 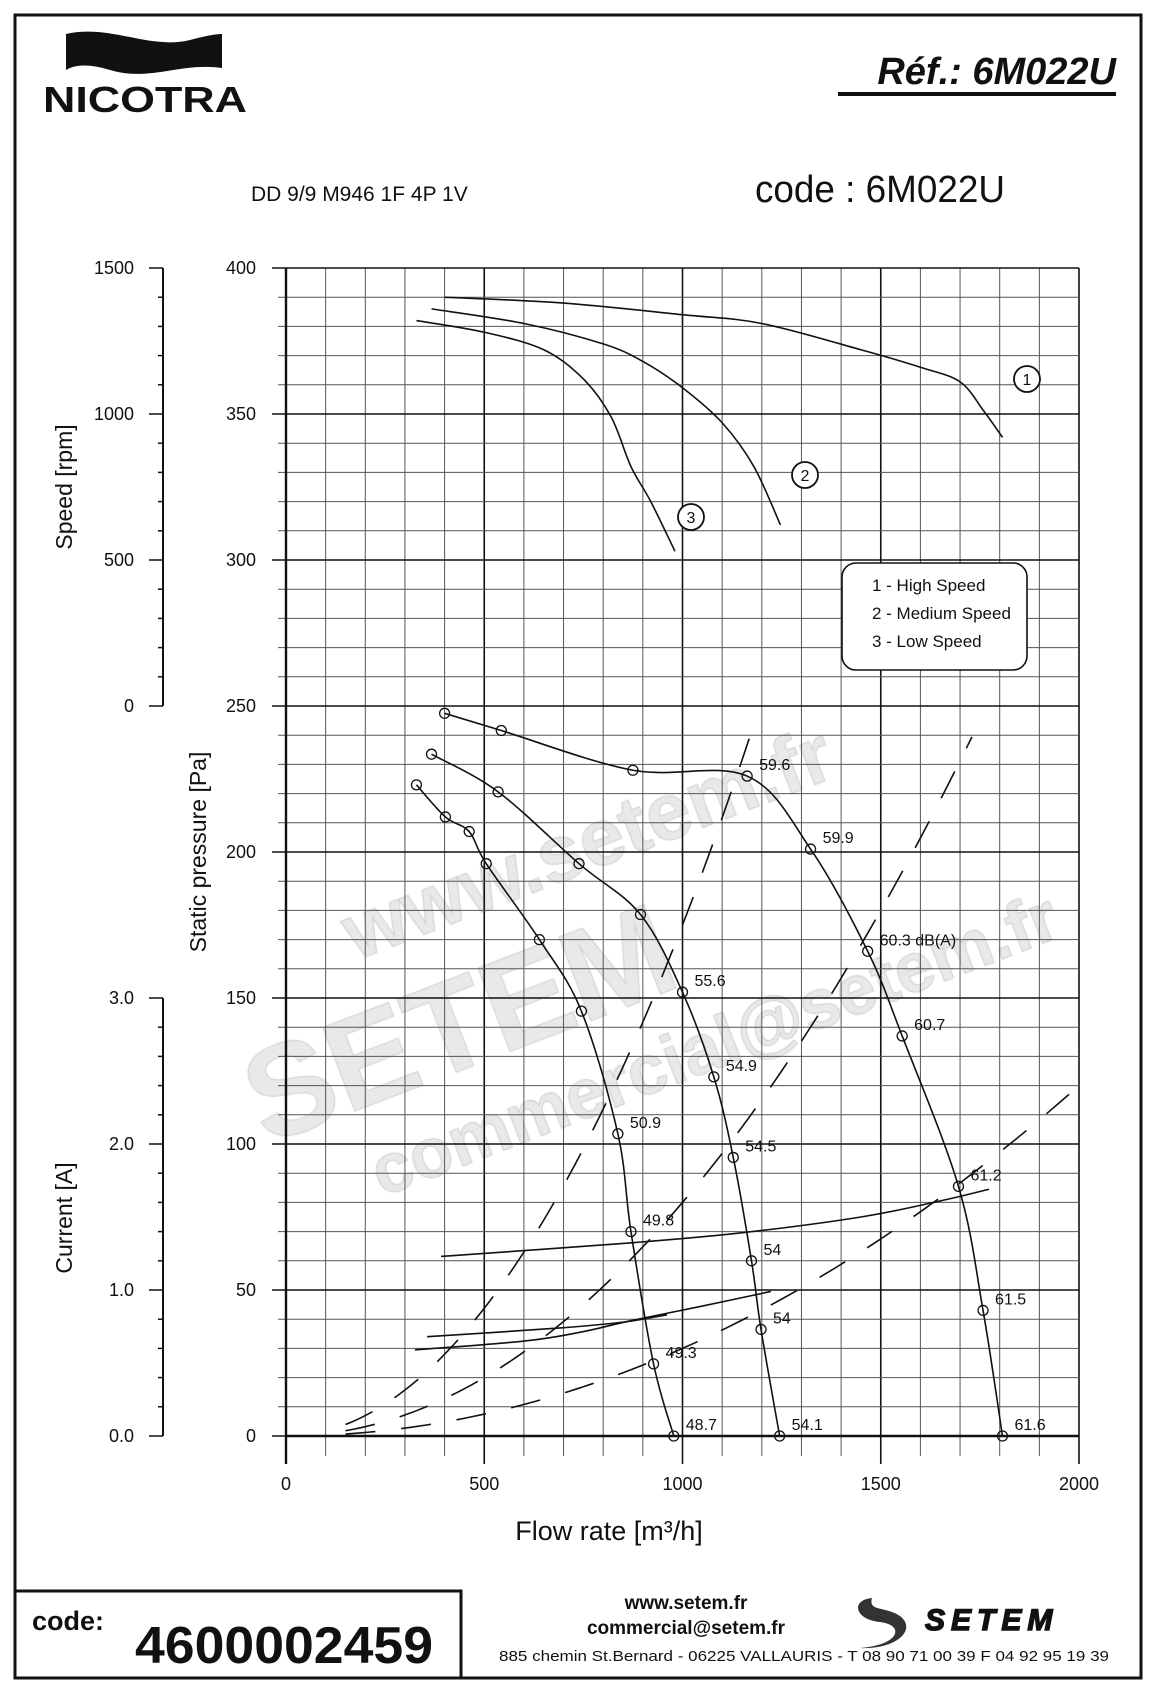 I want to click on noise-level-label: 49.8, so click(x=658, y=1221).